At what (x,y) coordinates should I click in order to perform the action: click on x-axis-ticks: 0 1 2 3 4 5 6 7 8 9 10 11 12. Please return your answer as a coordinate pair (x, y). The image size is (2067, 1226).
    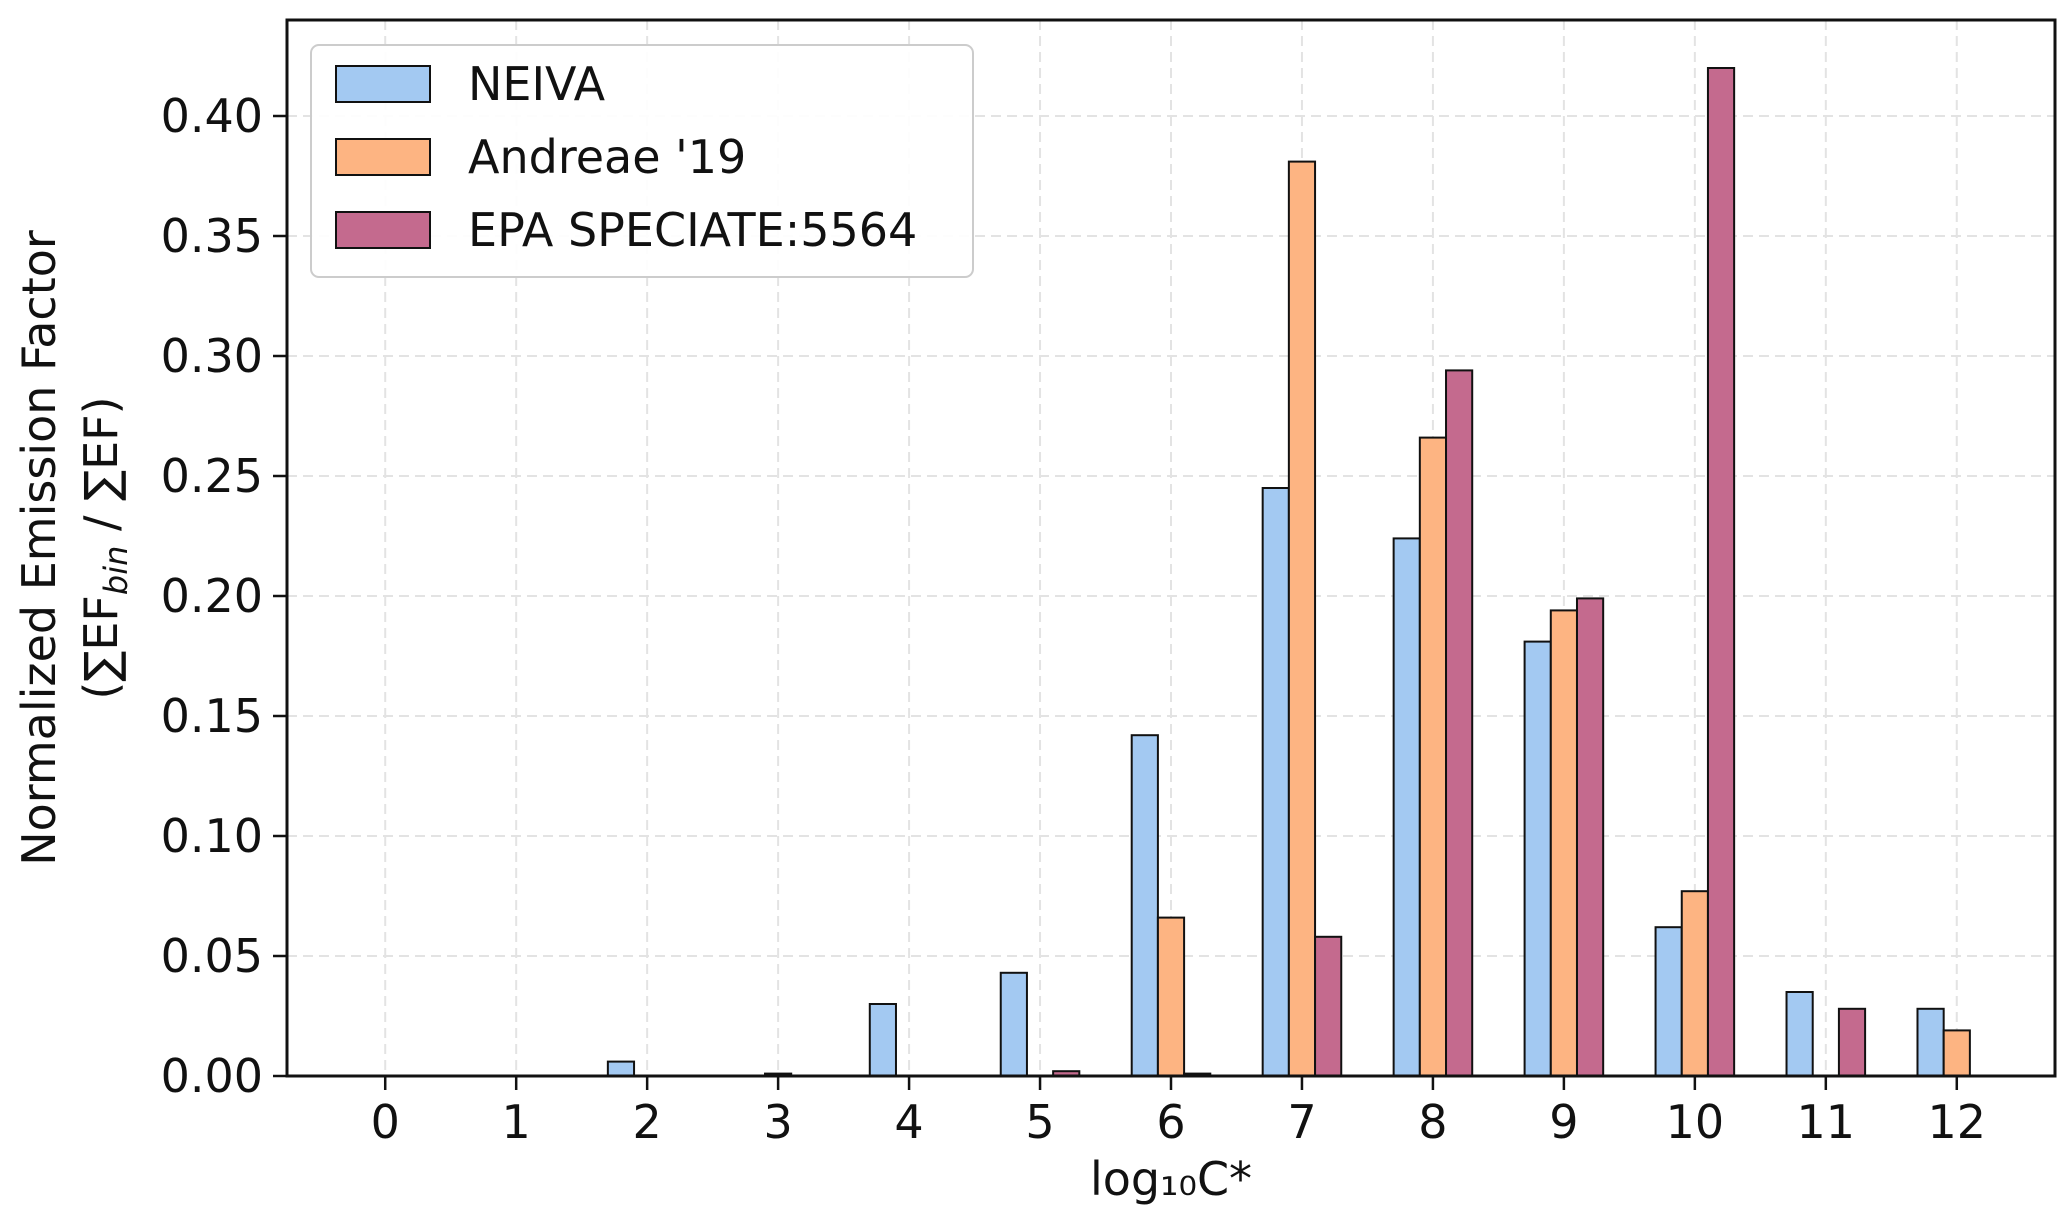
    Looking at the image, I should click on (1178, 1112).